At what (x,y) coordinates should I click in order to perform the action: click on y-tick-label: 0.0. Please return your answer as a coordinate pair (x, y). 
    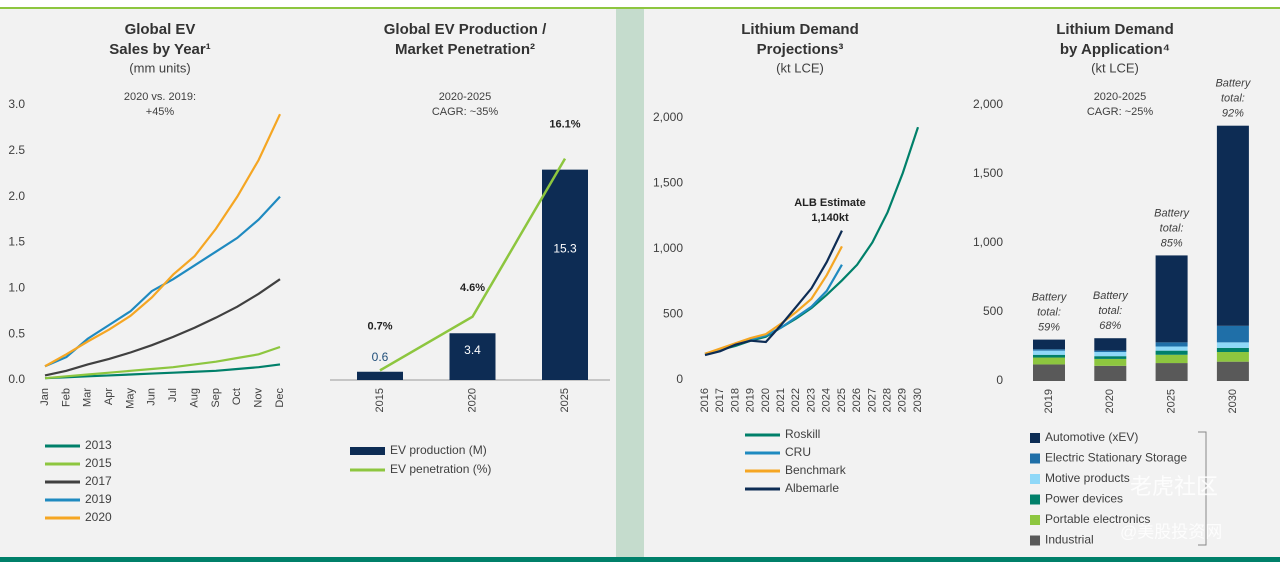
    Looking at the image, I should click on (16, 379).